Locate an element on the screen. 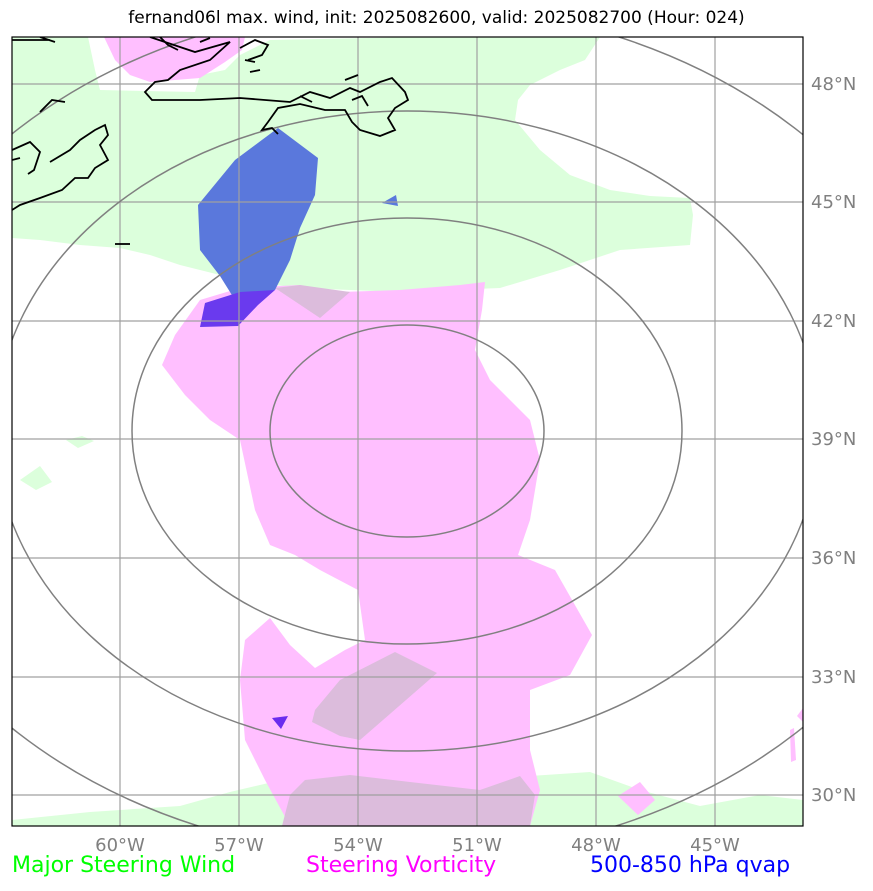 This screenshot has width=873, height=891. lon-tick-label: 51°W is located at coordinates (477, 845).